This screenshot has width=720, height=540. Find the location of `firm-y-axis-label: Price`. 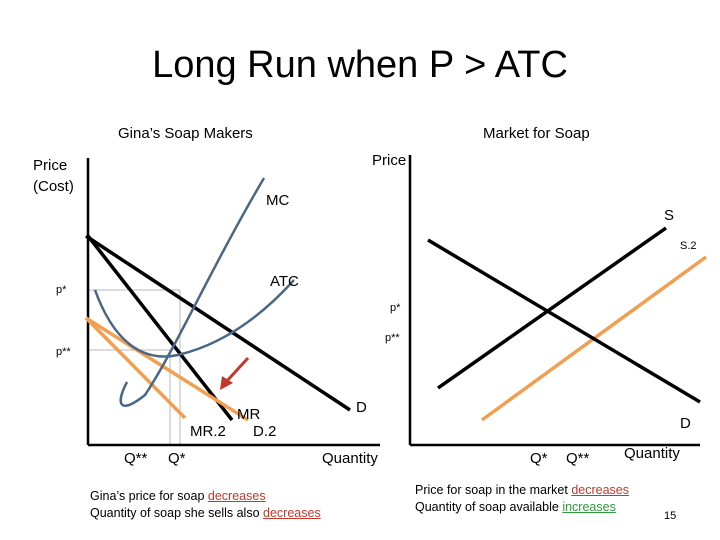

firm-y-axis-label: Price is located at coordinates (50, 165).